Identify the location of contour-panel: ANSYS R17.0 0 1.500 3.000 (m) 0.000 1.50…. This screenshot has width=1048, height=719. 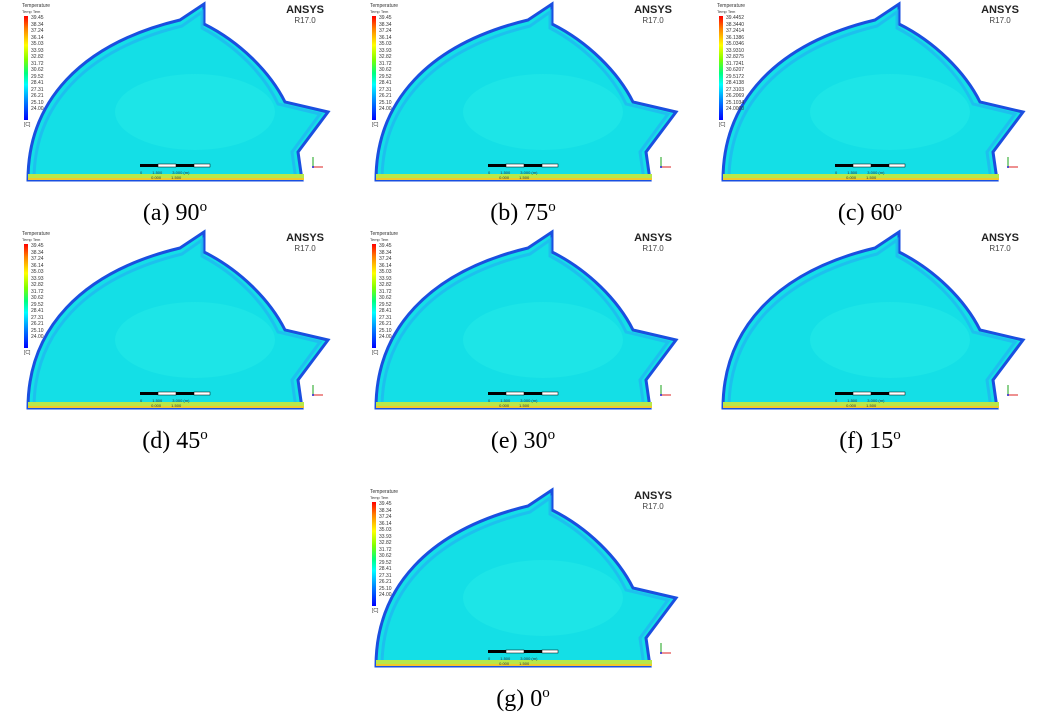
(870, 344).